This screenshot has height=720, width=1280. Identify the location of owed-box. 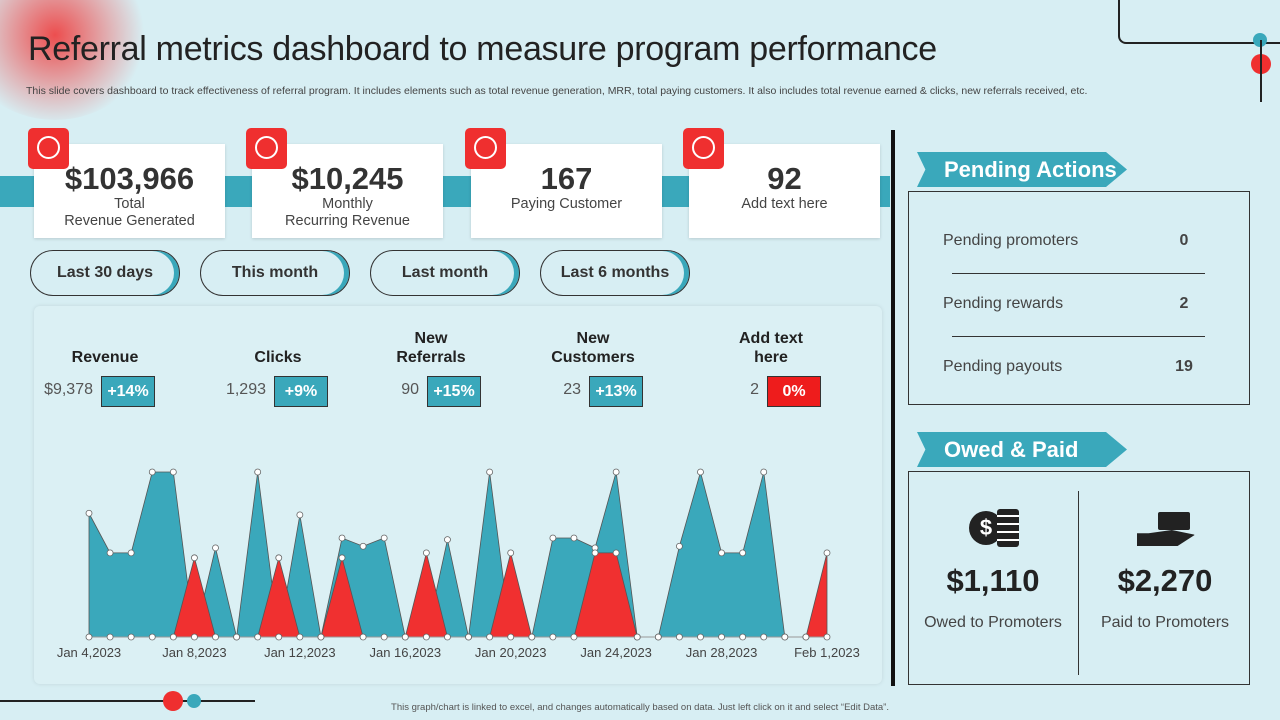
(1079, 578).